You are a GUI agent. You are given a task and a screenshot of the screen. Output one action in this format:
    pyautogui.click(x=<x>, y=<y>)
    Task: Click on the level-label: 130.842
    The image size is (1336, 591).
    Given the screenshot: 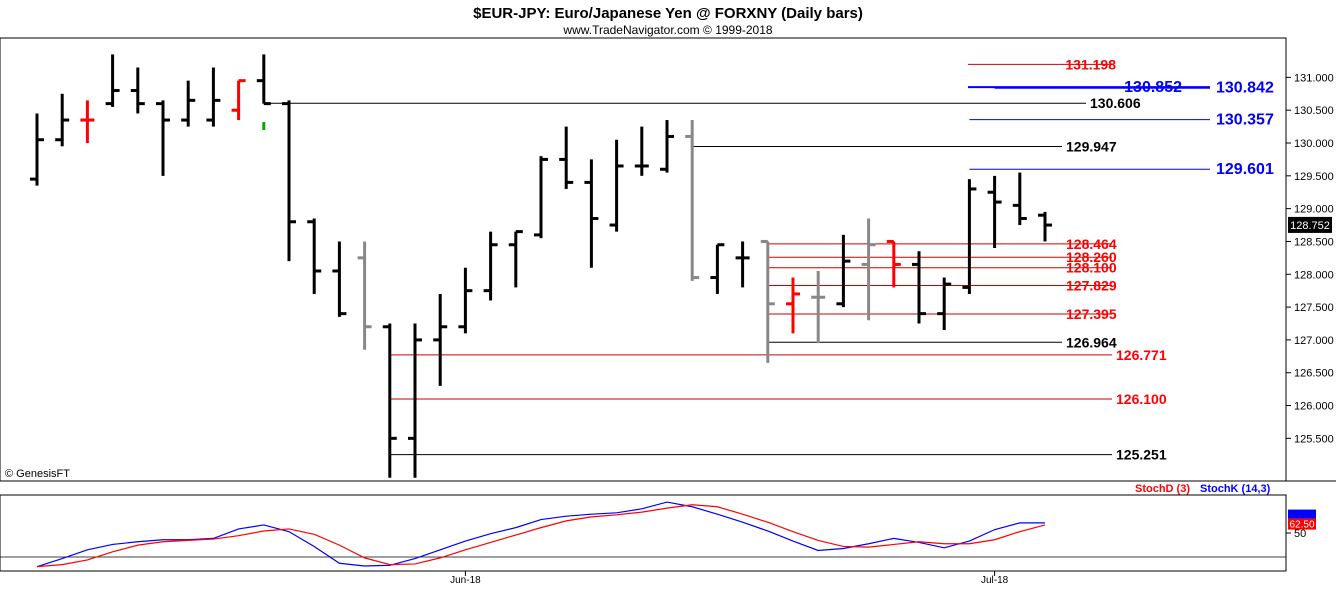 What is the action you would take?
    pyautogui.click(x=1245, y=88)
    